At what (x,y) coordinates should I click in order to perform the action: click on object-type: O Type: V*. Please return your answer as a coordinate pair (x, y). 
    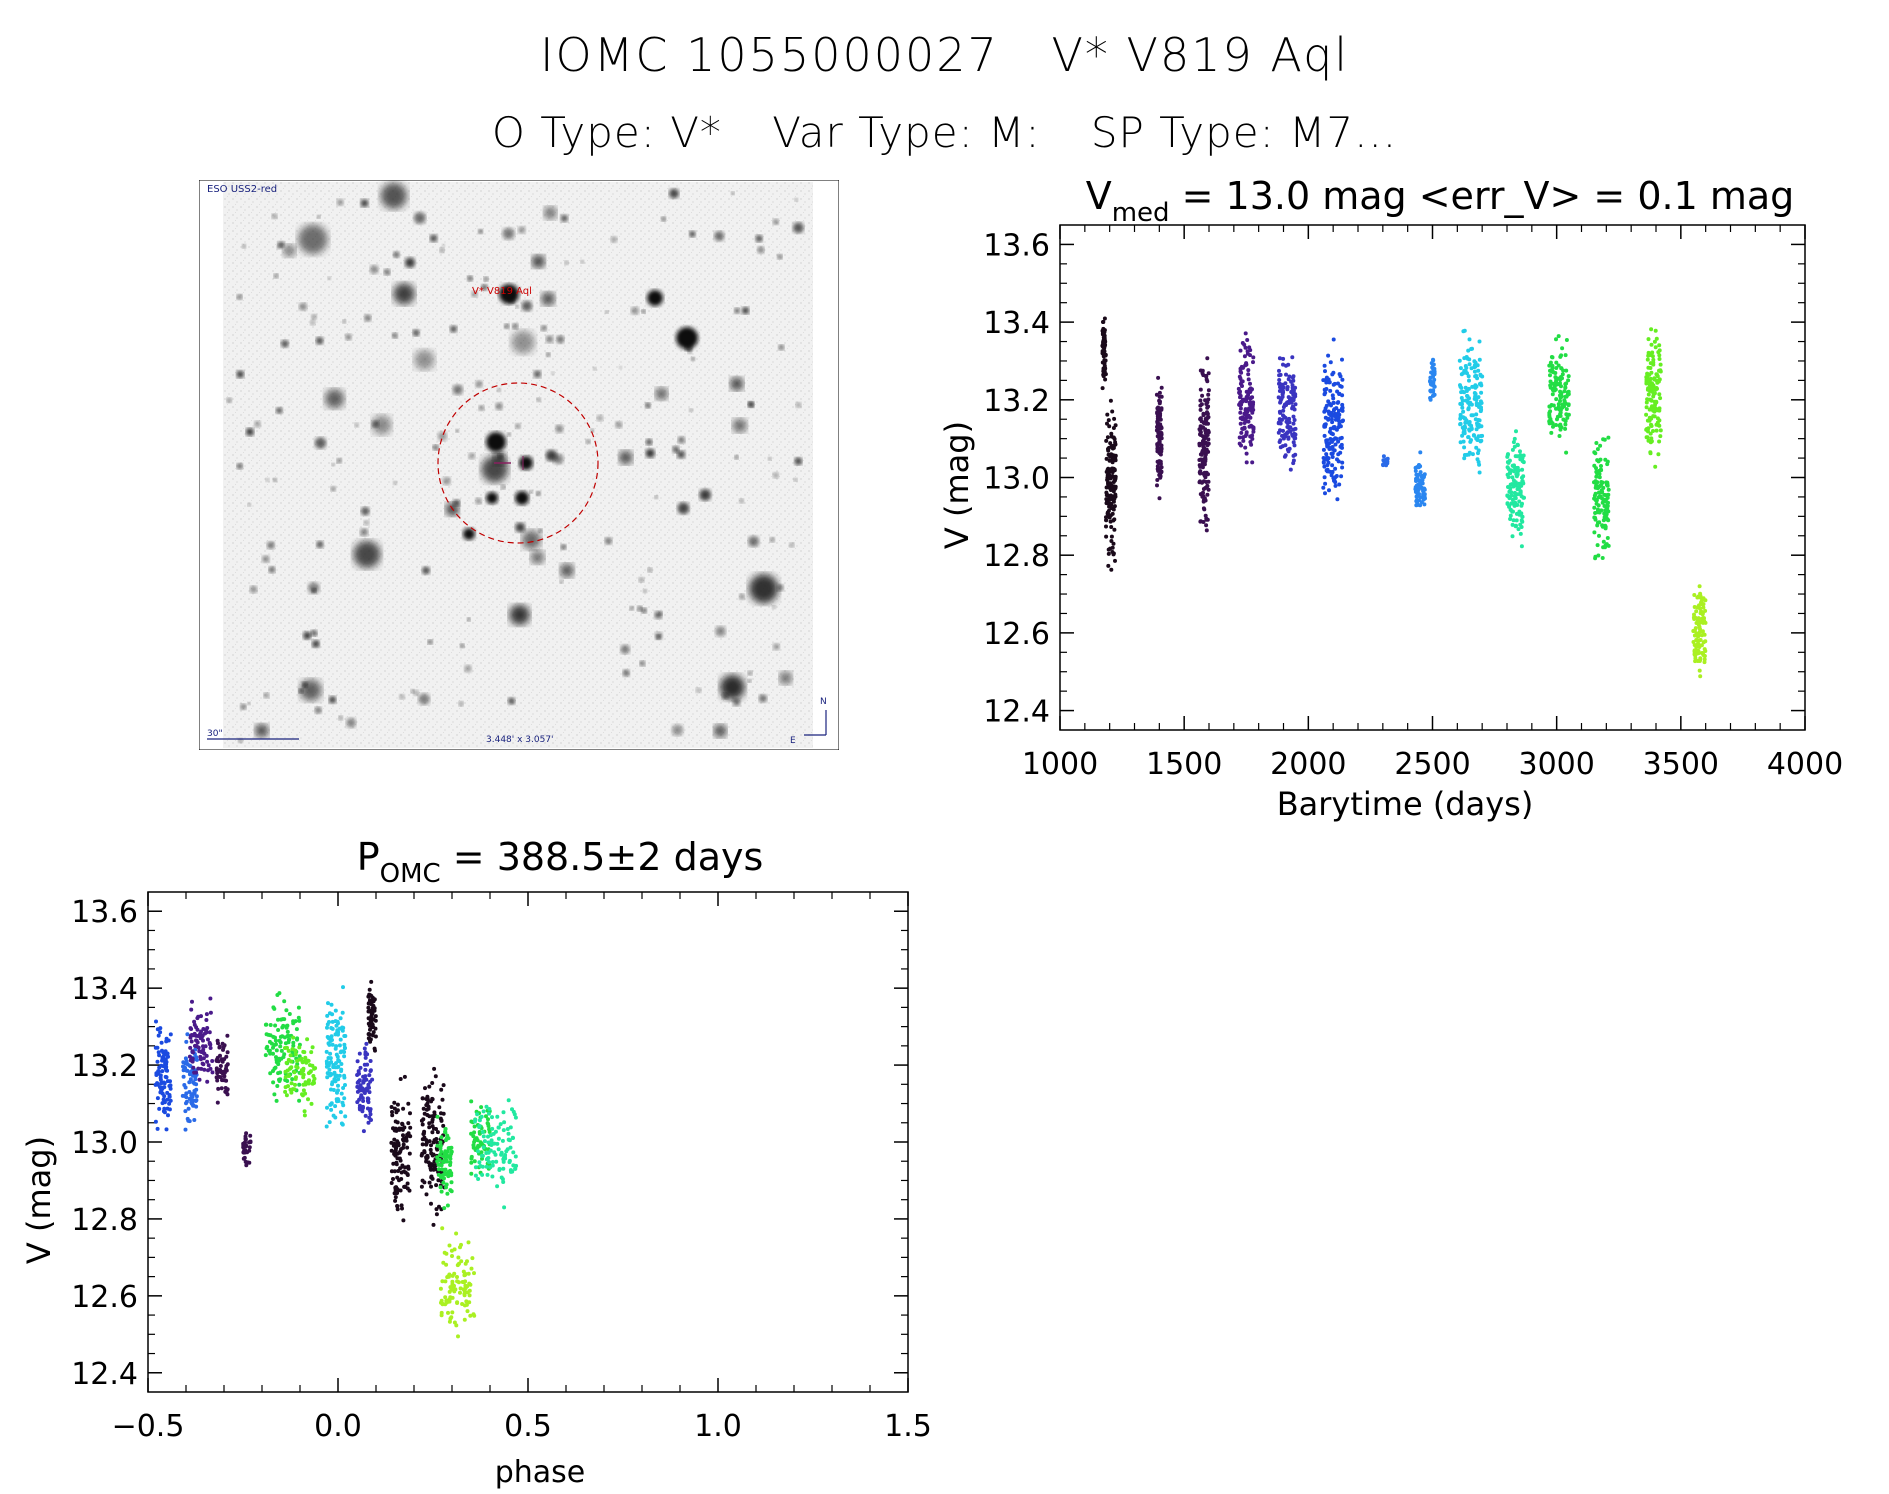
    Looking at the image, I should click on (606, 132).